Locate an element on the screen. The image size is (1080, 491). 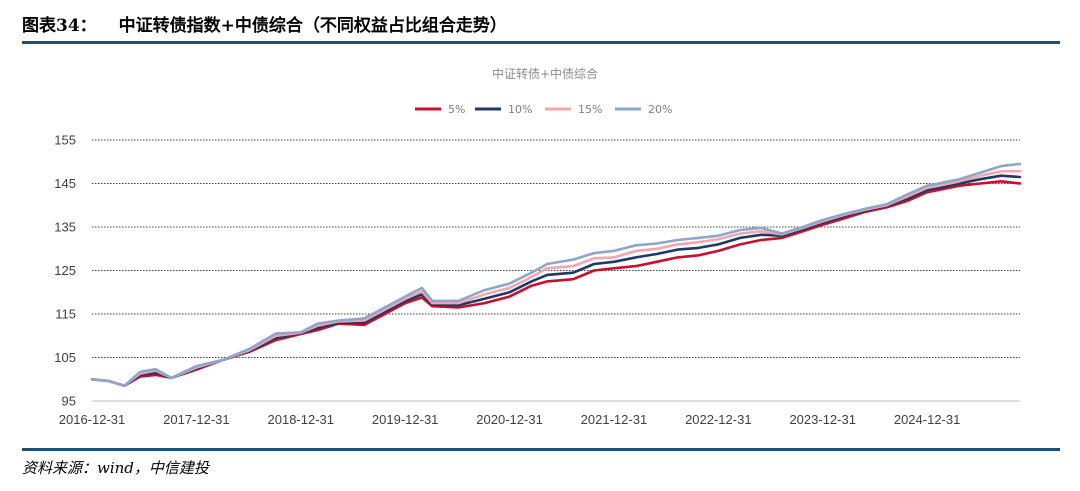
source-note: 资料来源：wind，中信建投 is located at coordinates (115, 468).